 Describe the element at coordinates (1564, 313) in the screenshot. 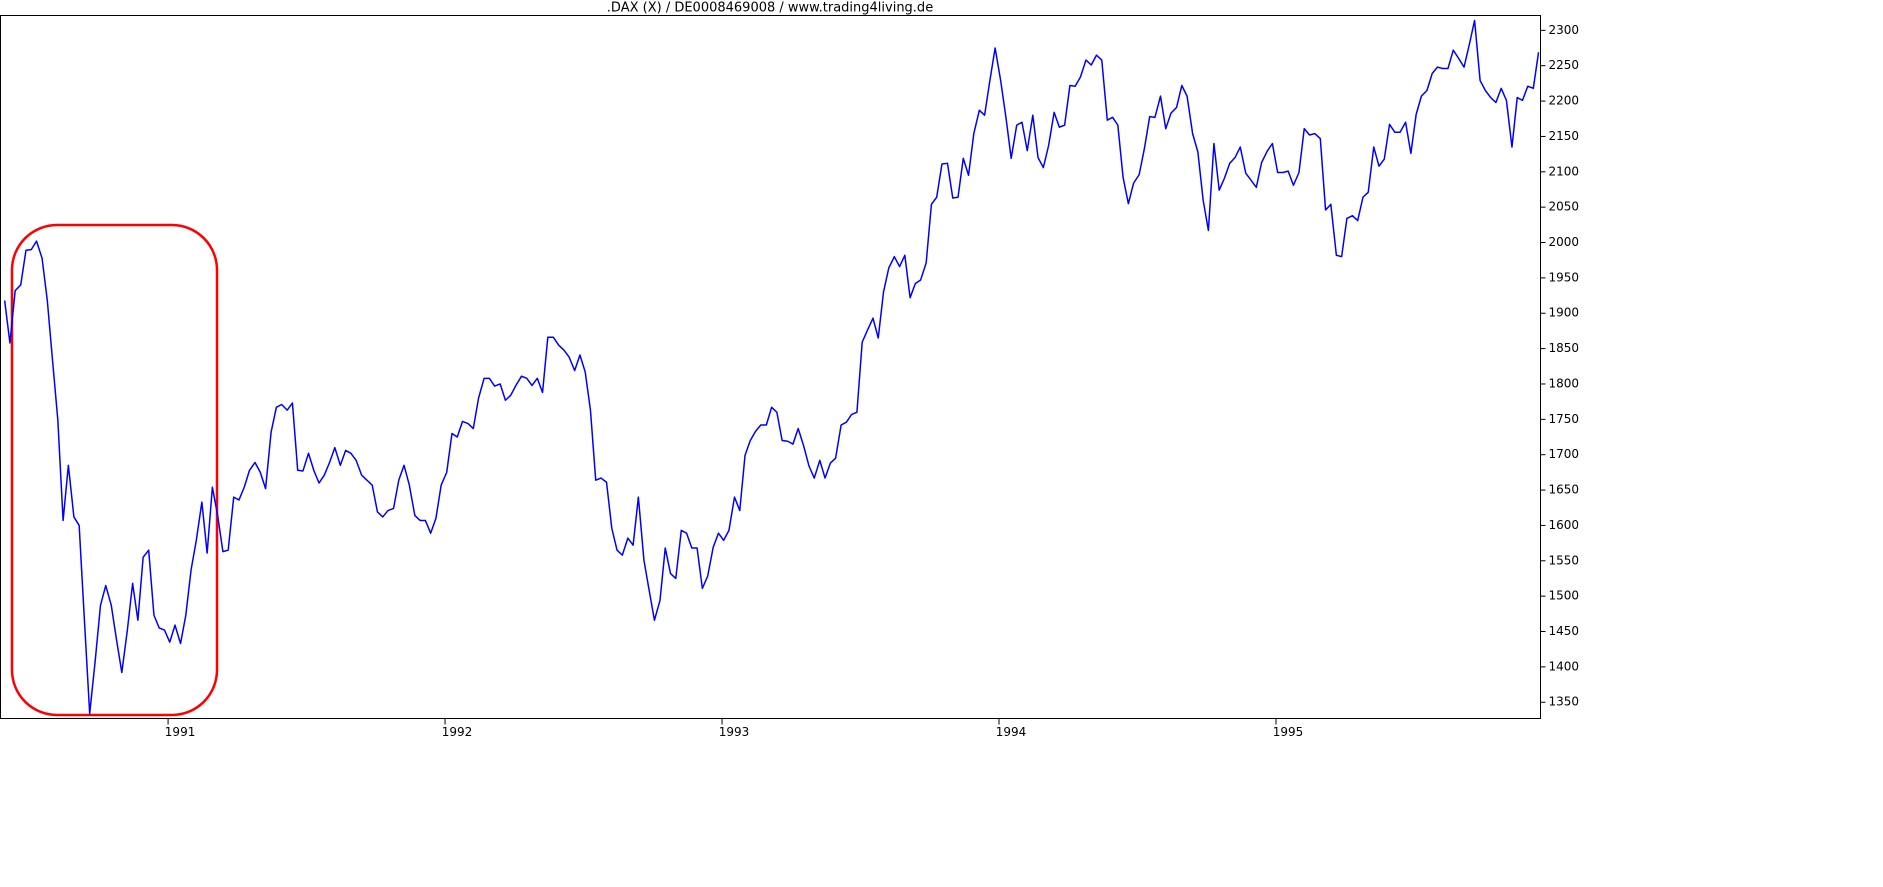

I see `y-tick-label: 1900` at that location.